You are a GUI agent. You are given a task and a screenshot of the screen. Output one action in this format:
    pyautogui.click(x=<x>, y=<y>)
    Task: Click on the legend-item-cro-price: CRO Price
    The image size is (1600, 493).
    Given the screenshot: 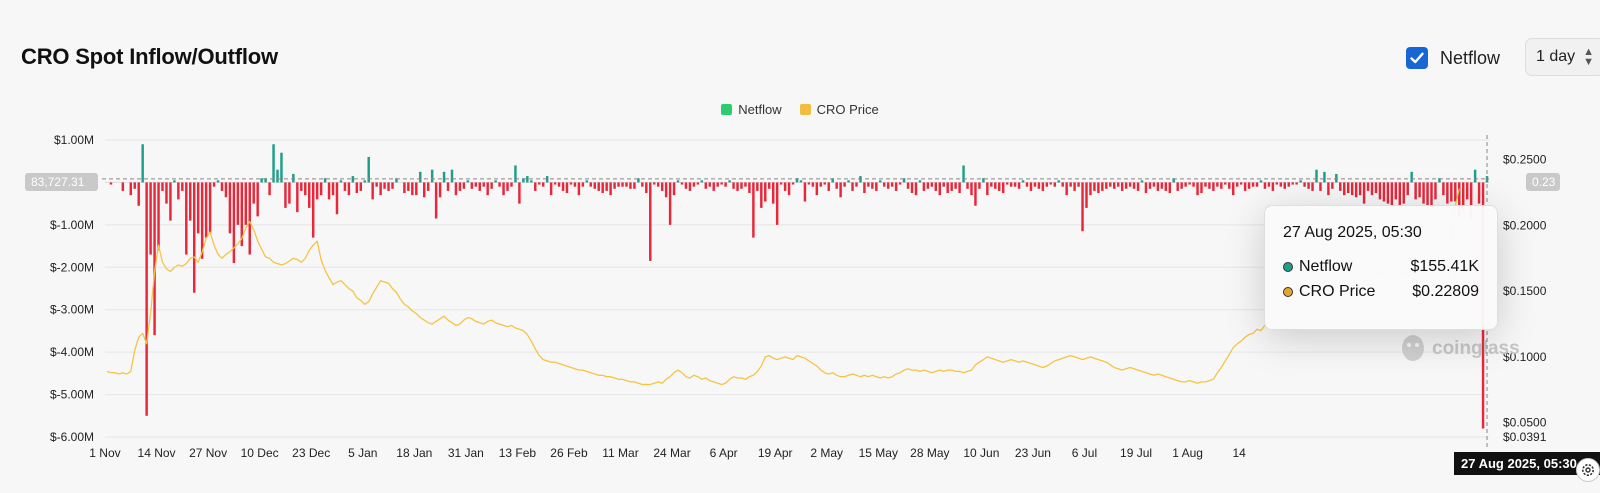 What is the action you would take?
    pyautogui.click(x=839, y=109)
    